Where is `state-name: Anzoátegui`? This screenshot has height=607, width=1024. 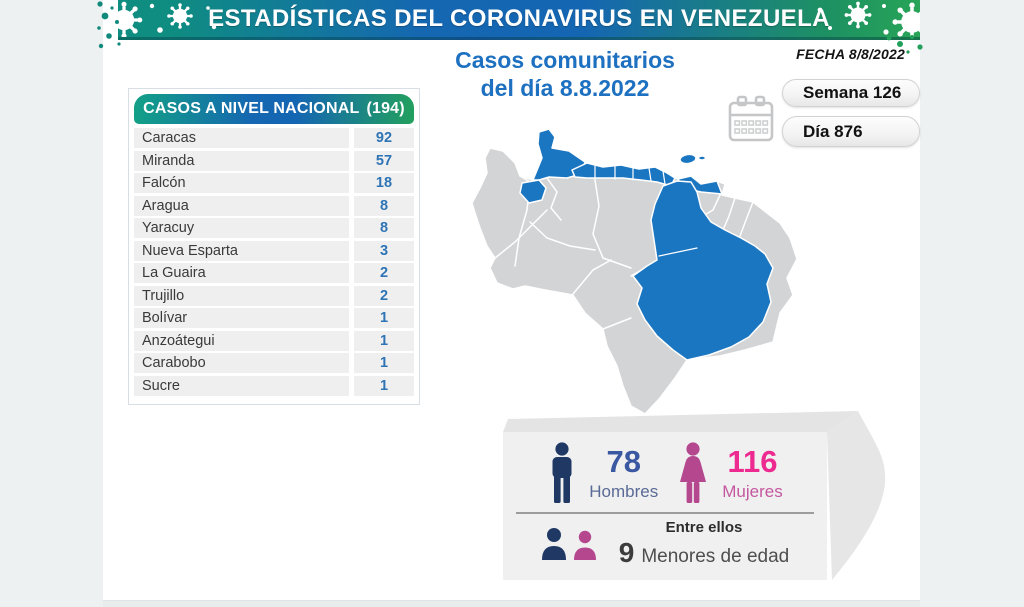 state-name: Anzoátegui is located at coordinates (241, 340).